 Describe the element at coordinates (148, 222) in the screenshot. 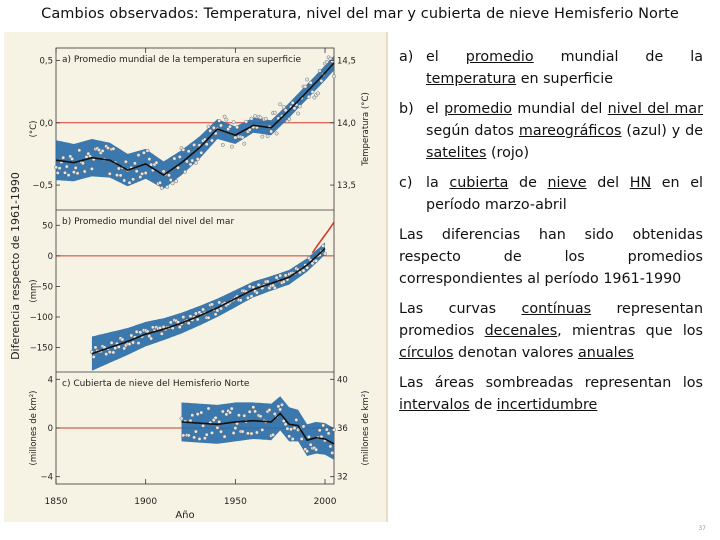

I see `panel-title-sea-level: b) Promedio mundial del nivel del mar` at that location.